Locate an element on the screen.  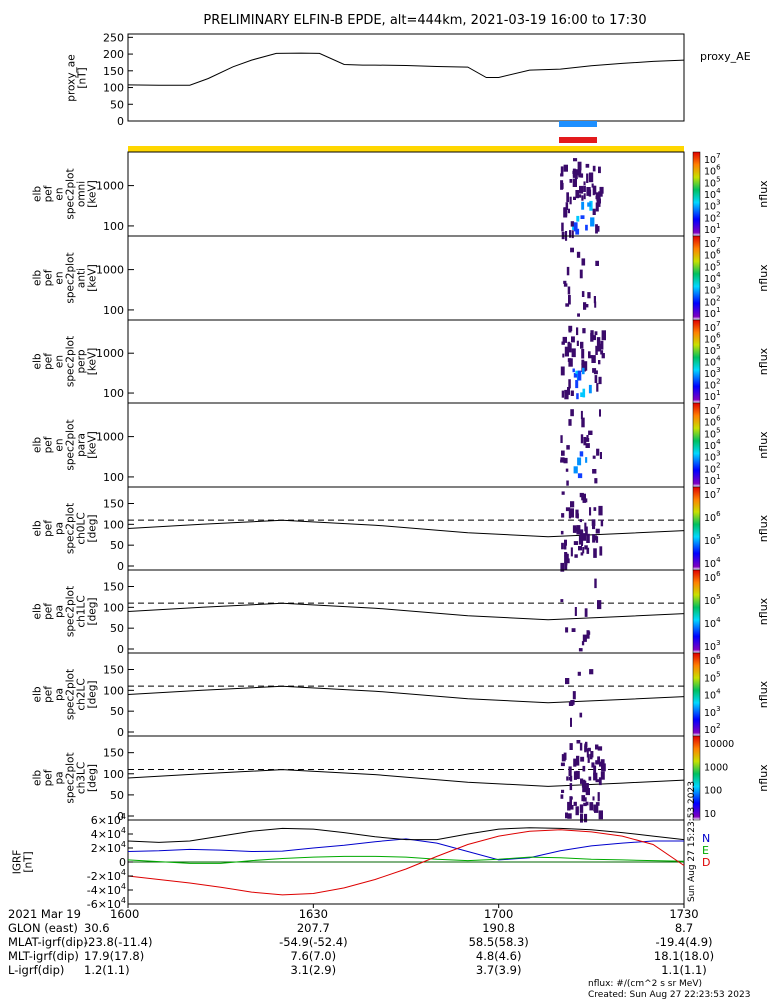
colorbar-tick-label: 10¹ is located at coordinates (712, 480).